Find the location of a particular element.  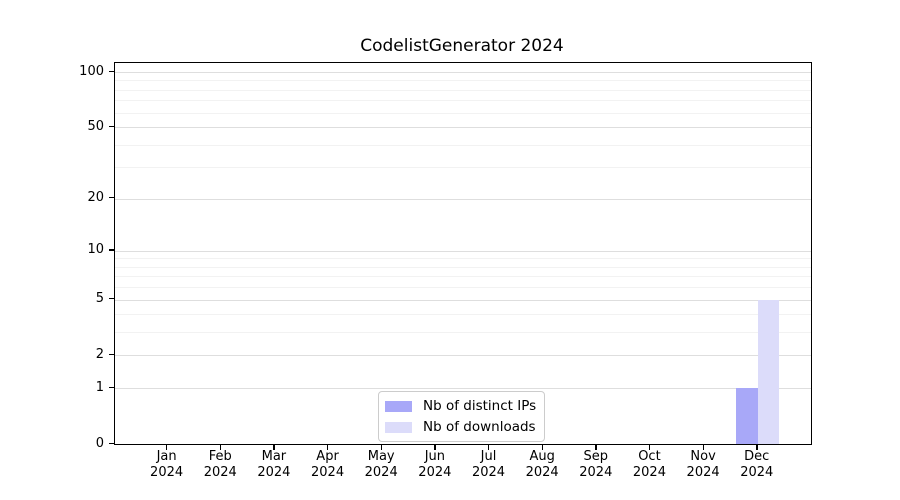

x-tick-label: Aug 2024 is located at coordinates (542, 464).